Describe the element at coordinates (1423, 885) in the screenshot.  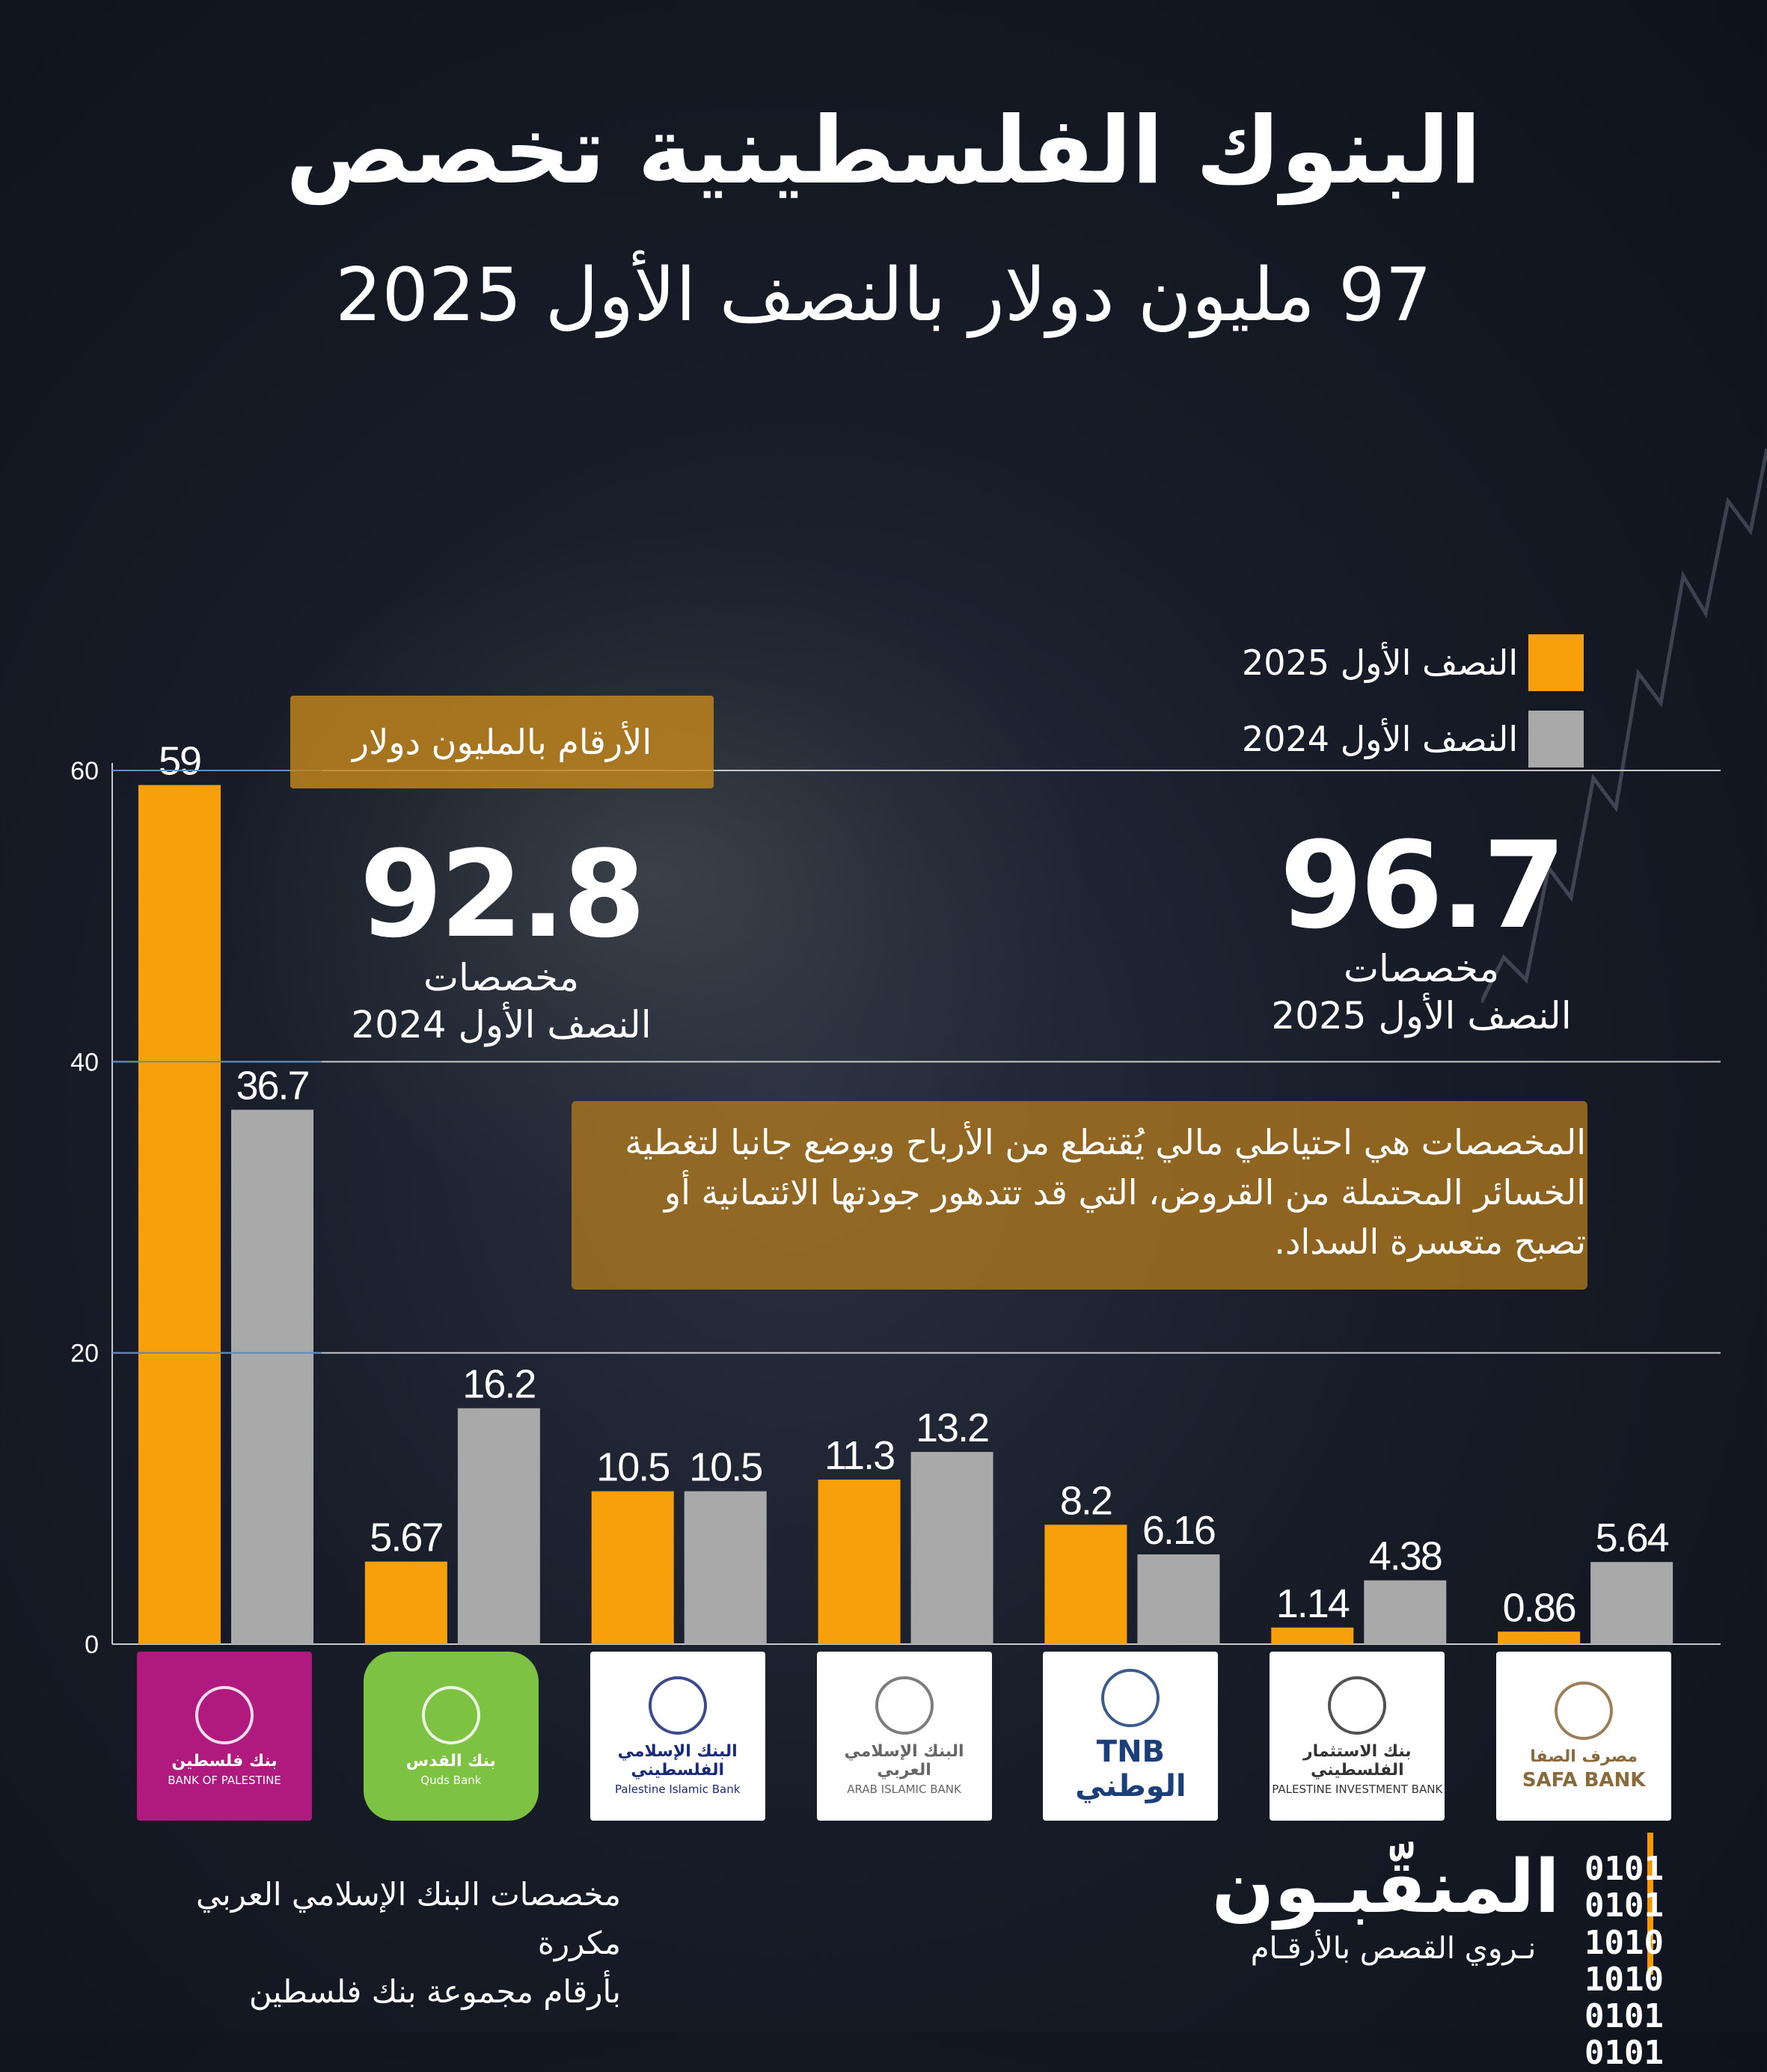
I see `stat-2025-value: 96.7` at that location.